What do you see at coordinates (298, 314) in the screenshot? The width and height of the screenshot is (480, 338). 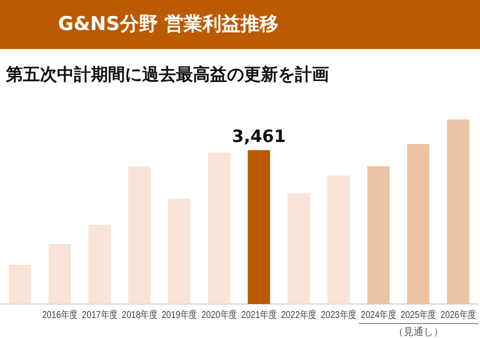 I see `x-tick-label: 2022年度` at bounding box center [298, 314].